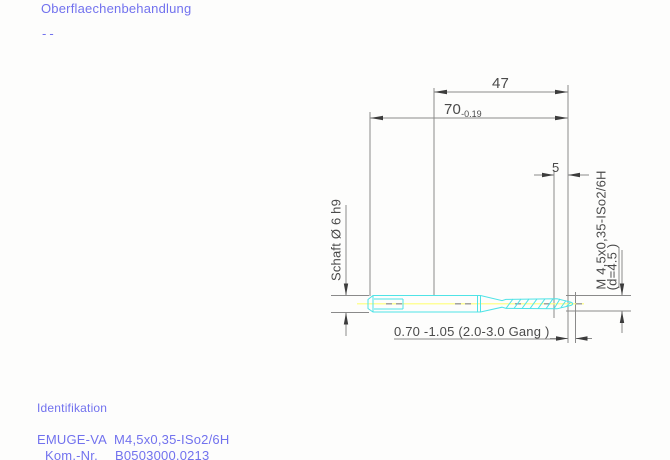  What do you see at coordinates (556, 167) in the screenshot?
I see `dim-5-label: 5` at bounding box center [556, 167].